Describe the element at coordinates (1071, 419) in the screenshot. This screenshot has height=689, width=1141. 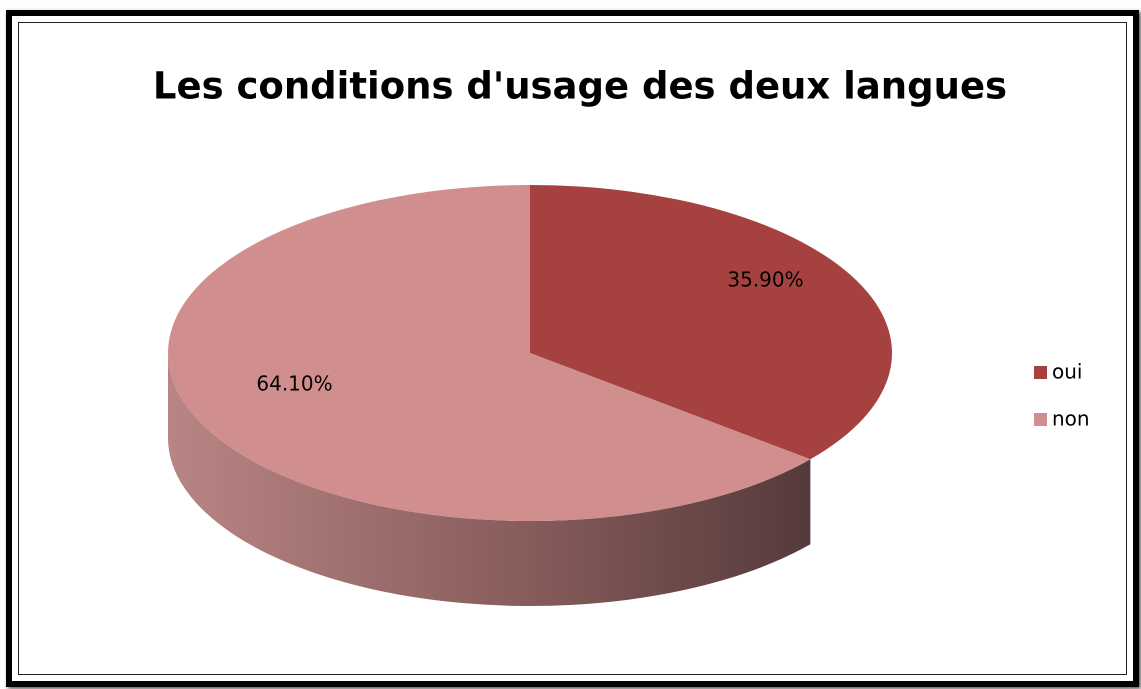
I see `legend-label: non` at that location.